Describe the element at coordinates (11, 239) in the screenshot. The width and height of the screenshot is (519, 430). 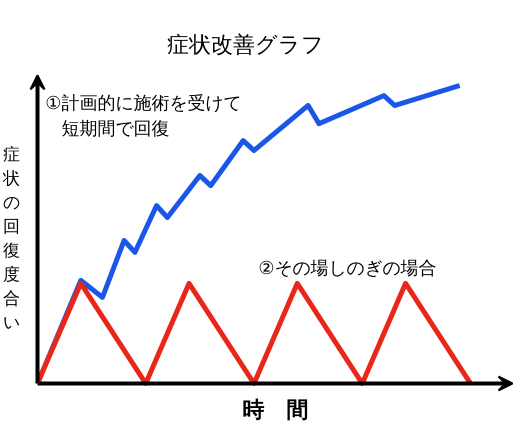
I see `y-axis-title: 症状の回復度合い` at that location.